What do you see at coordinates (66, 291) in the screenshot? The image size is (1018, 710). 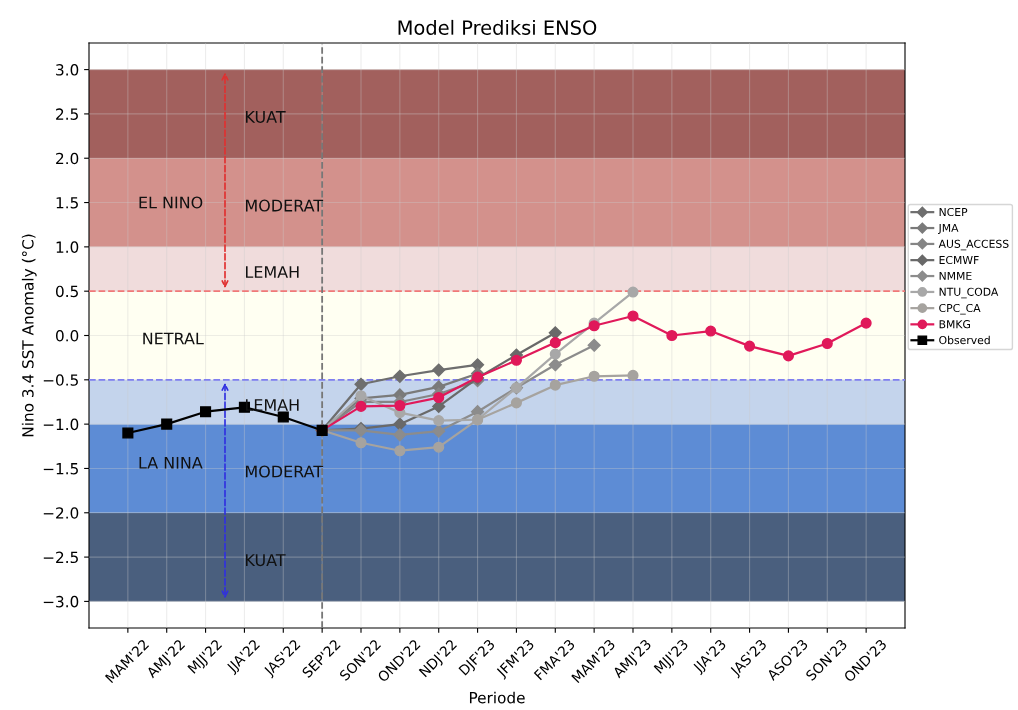 I see `y-tick-label: 0.5` at bounding box center [66, 291].